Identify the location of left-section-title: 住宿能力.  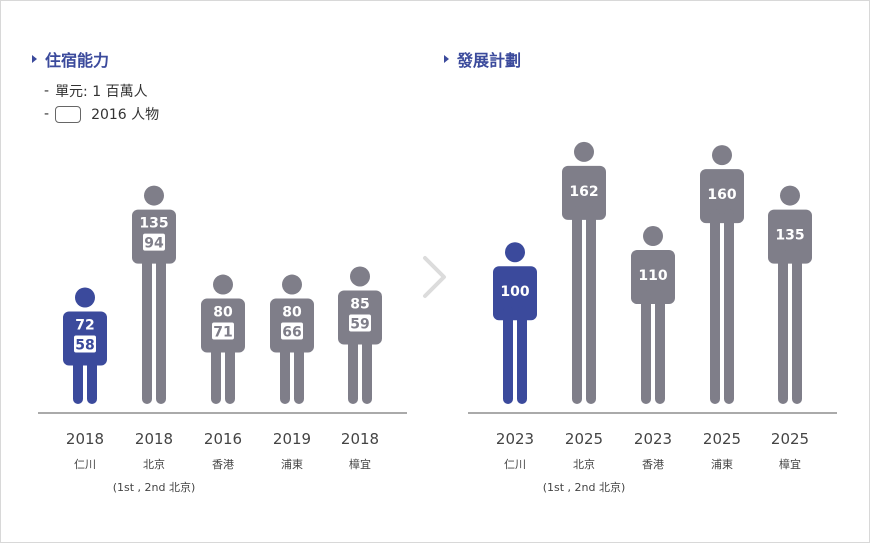
(71, 59).